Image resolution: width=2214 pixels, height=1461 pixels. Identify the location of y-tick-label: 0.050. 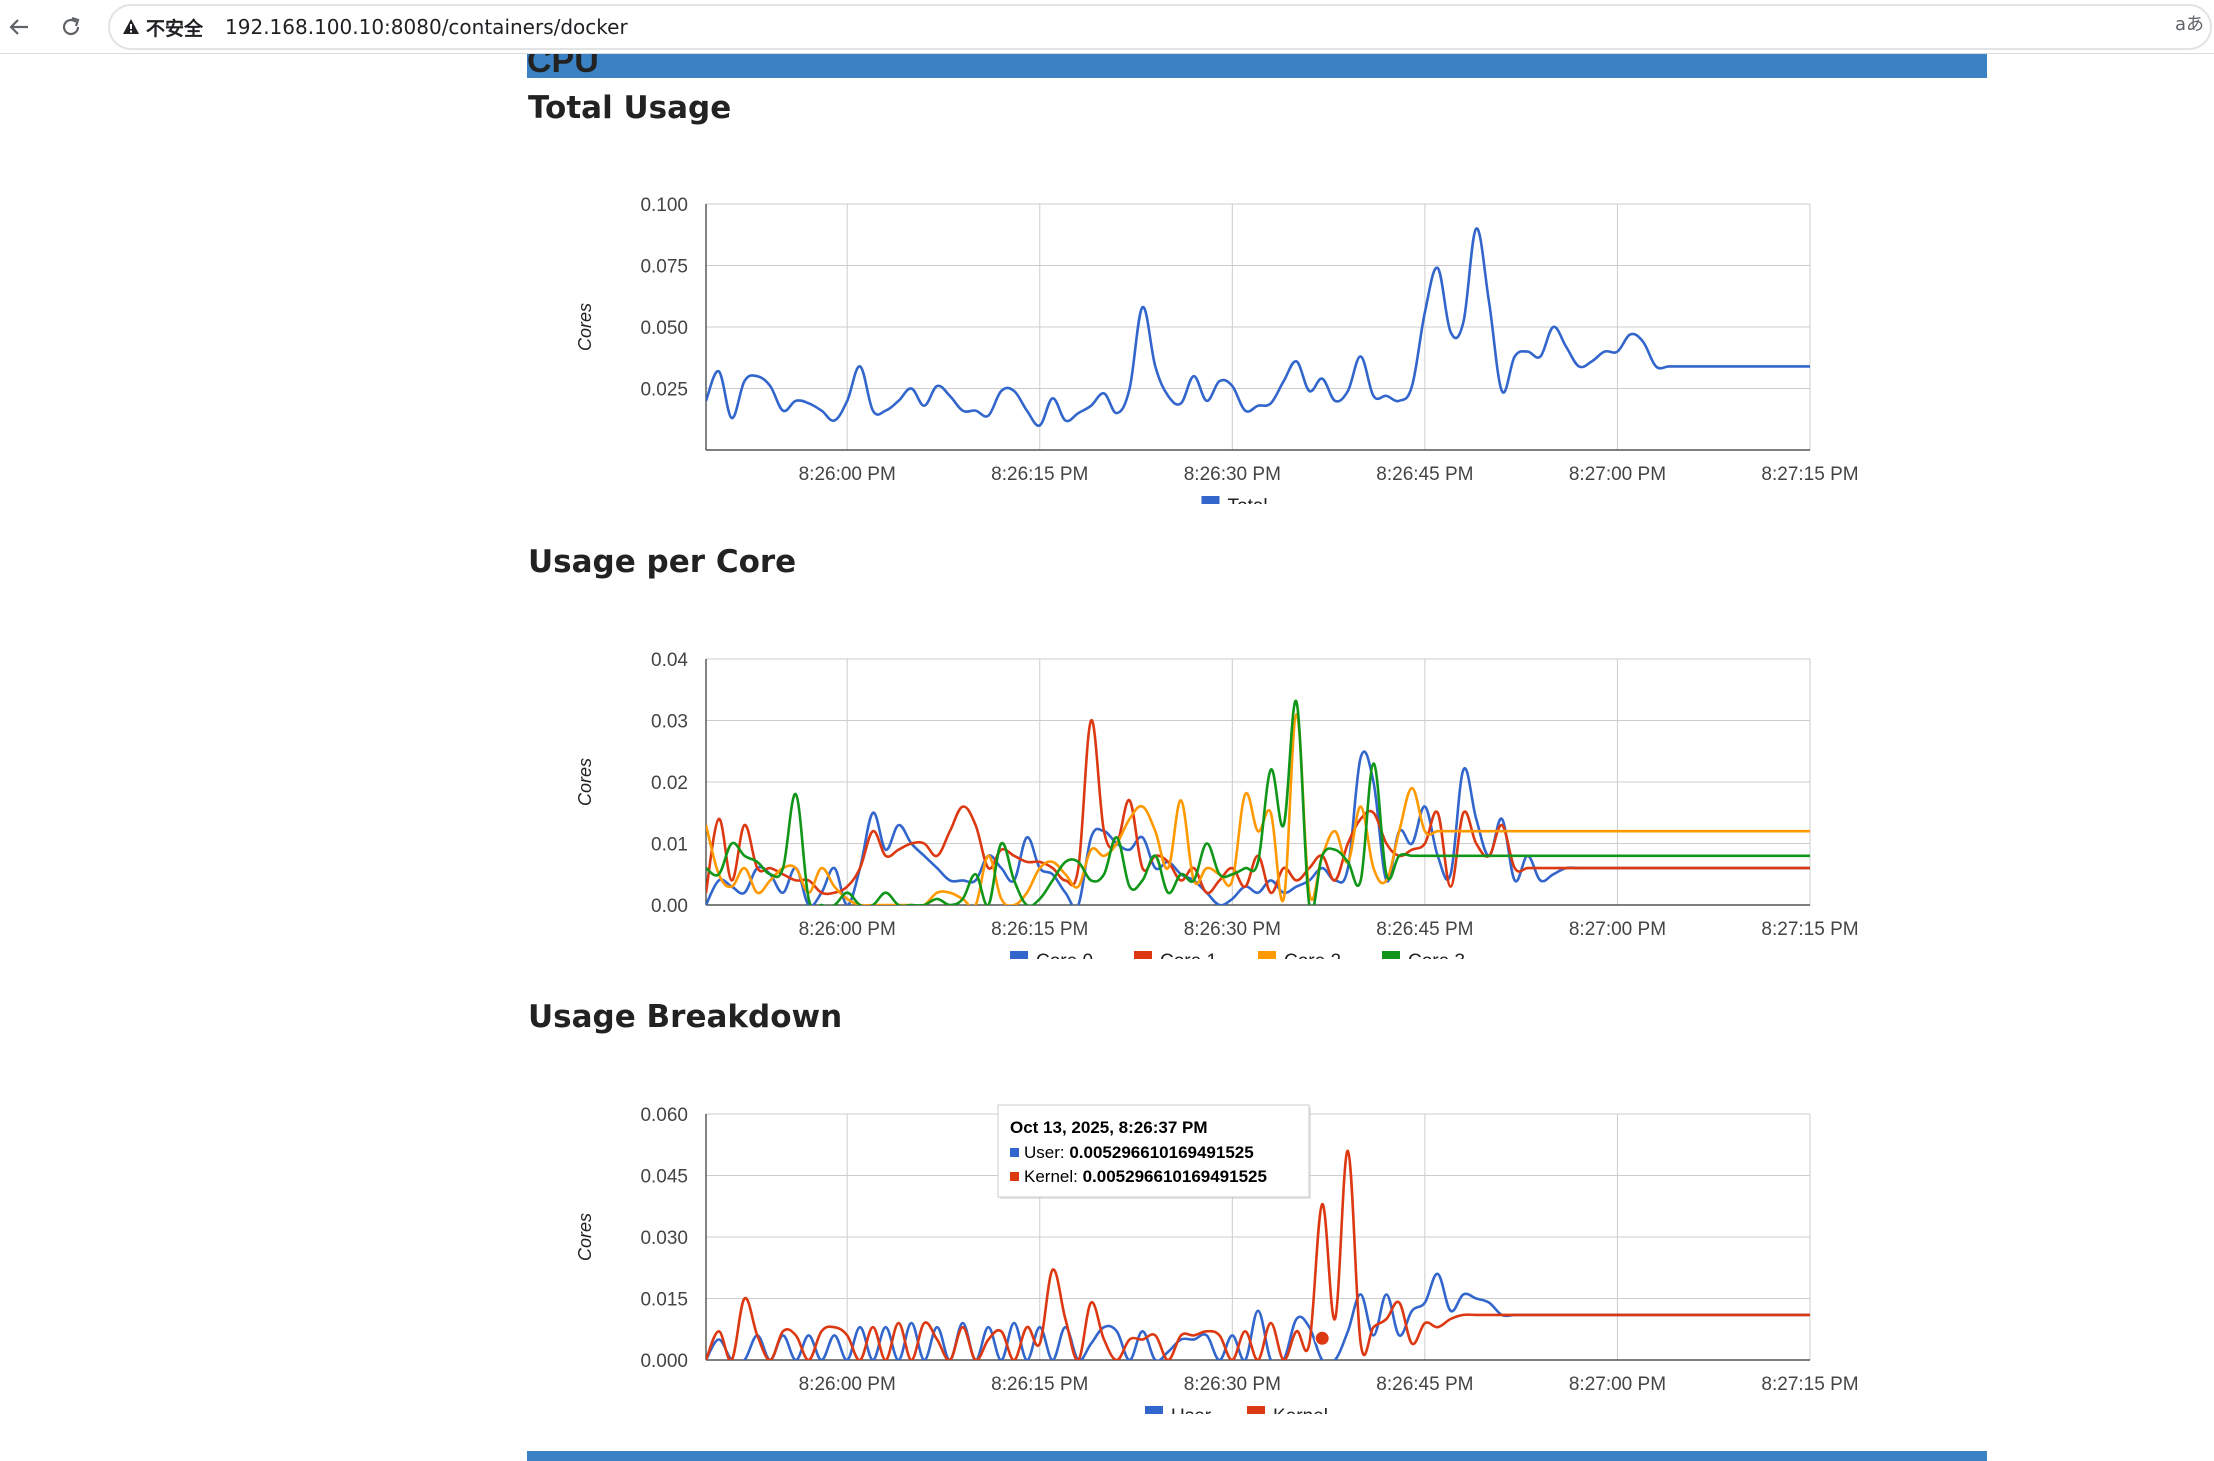
(664, 328).